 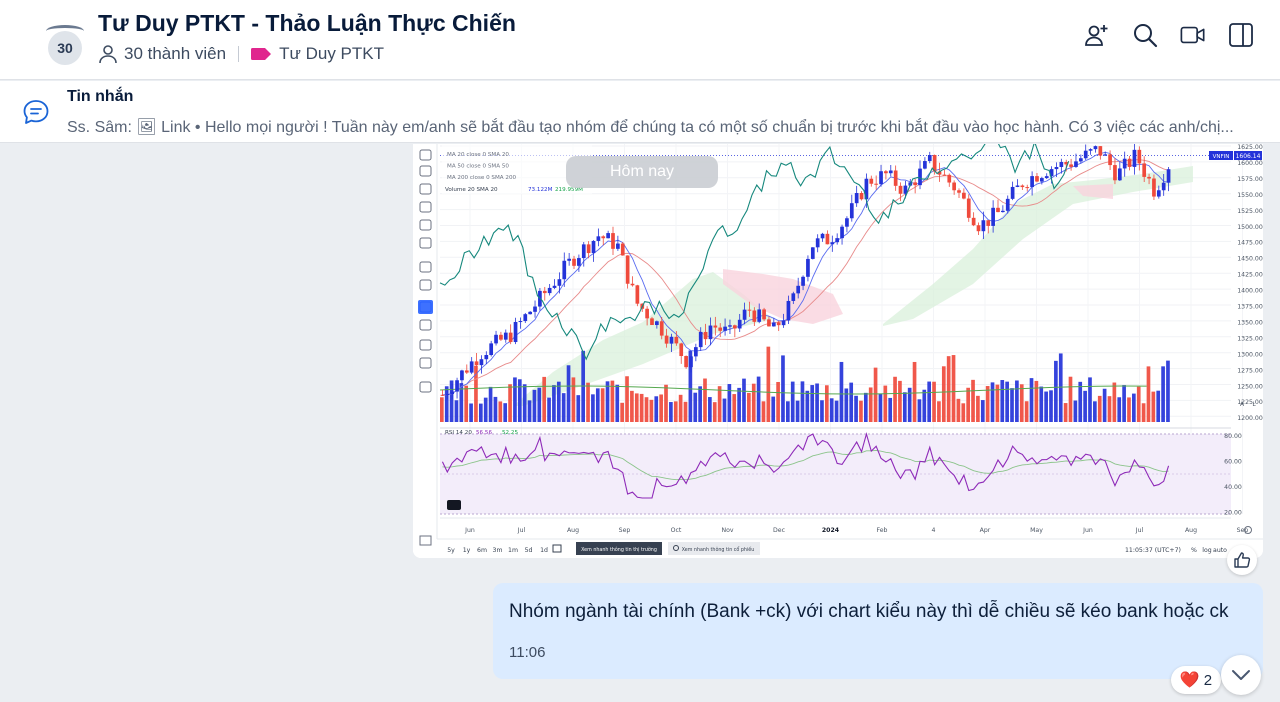 I want to click on reaction-count: 2, so click(x=1208, y=680).